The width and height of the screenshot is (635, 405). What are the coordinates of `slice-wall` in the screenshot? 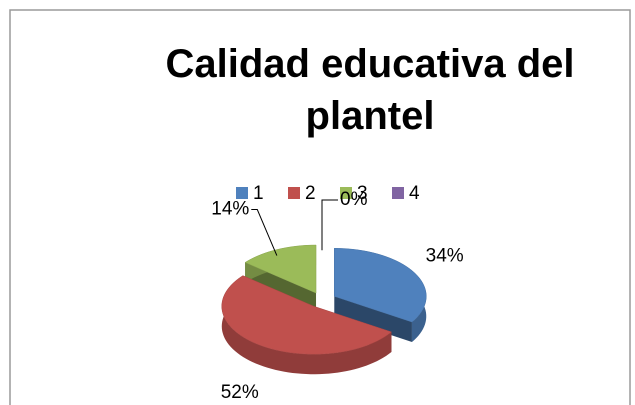 It's located at (306, 325).